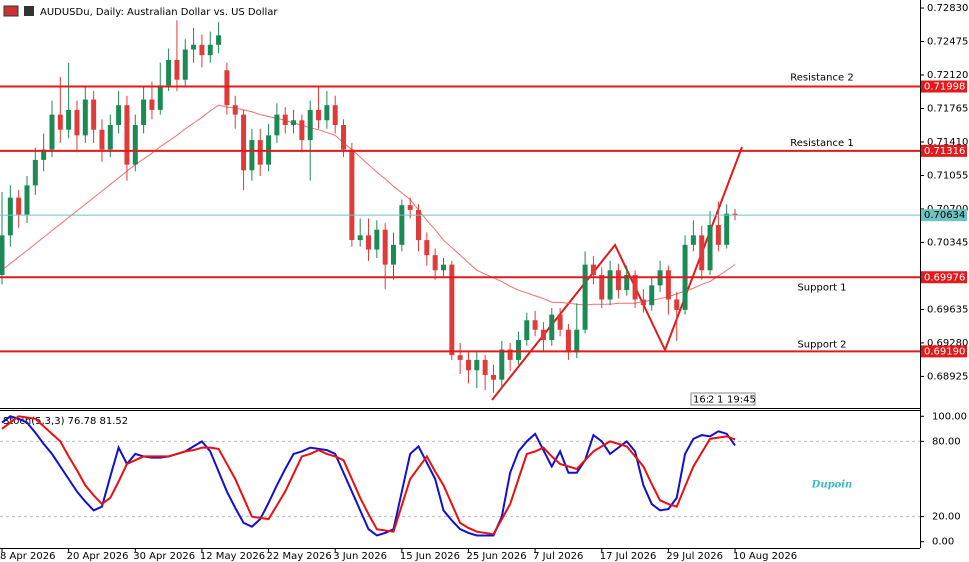 This screenshot has height=562, width=969. Describe the element at coordinates (711, 400) in the screenshot. I see `countdown-part: 2` at that location.